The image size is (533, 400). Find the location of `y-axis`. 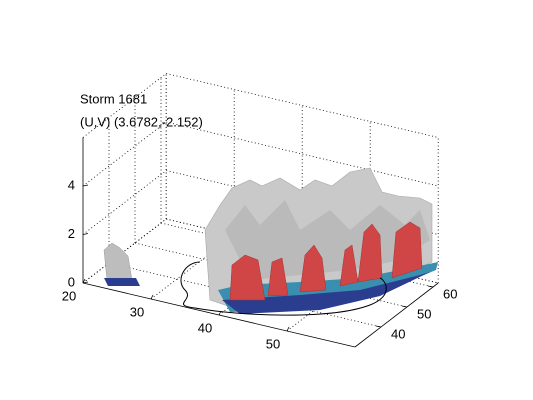

y-axis is located at coordinates (396, 315).